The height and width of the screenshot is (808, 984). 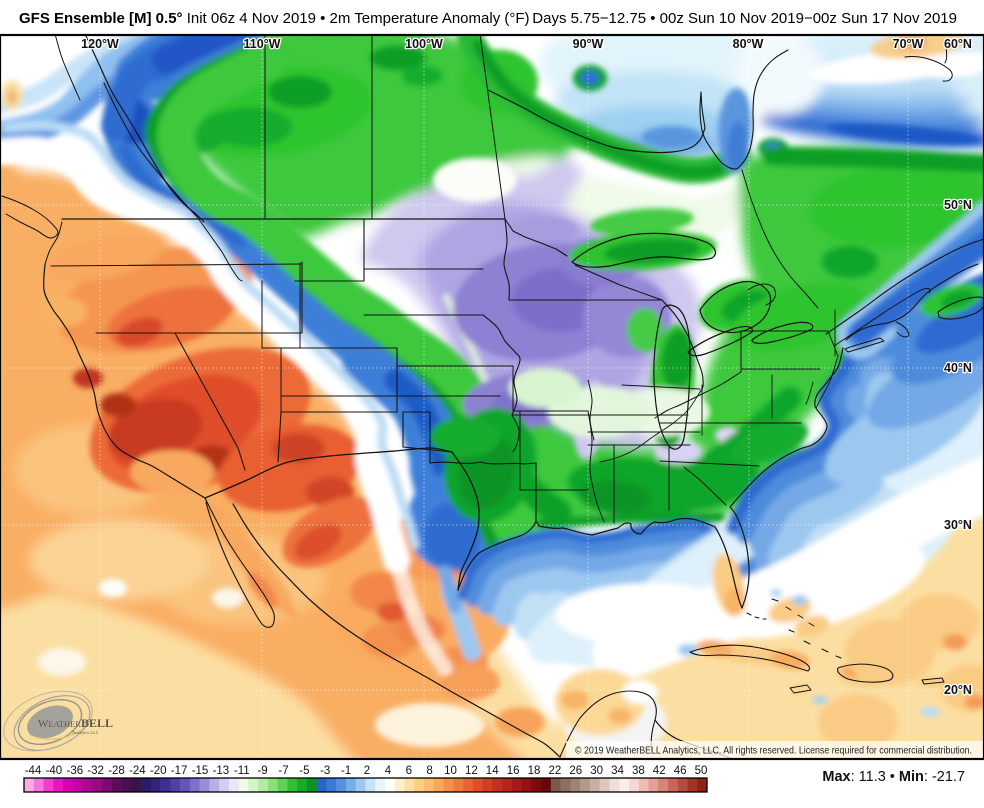 What do you see at coordinates (424, 44) in the screenshot?
I see `svg-text: 100°W` at bounding box center [424, 44].